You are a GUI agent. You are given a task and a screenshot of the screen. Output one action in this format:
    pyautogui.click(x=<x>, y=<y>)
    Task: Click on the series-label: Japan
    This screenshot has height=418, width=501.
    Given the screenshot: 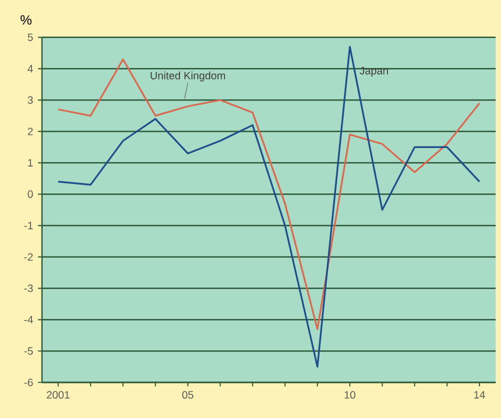 What is the action you would take?
    pyautogui.click(x=374, y=71)
    